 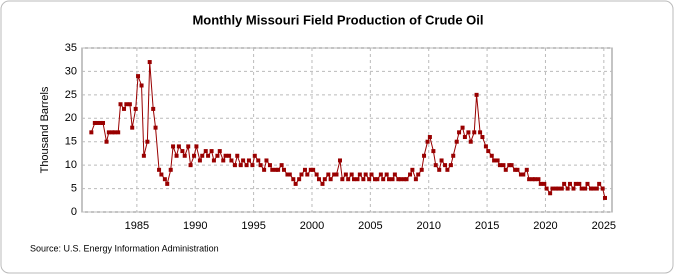 What do you see at coordinates (74, 212) in the screenshot?
I see `y-tick-label: 0` at bounding box center [74, 212].